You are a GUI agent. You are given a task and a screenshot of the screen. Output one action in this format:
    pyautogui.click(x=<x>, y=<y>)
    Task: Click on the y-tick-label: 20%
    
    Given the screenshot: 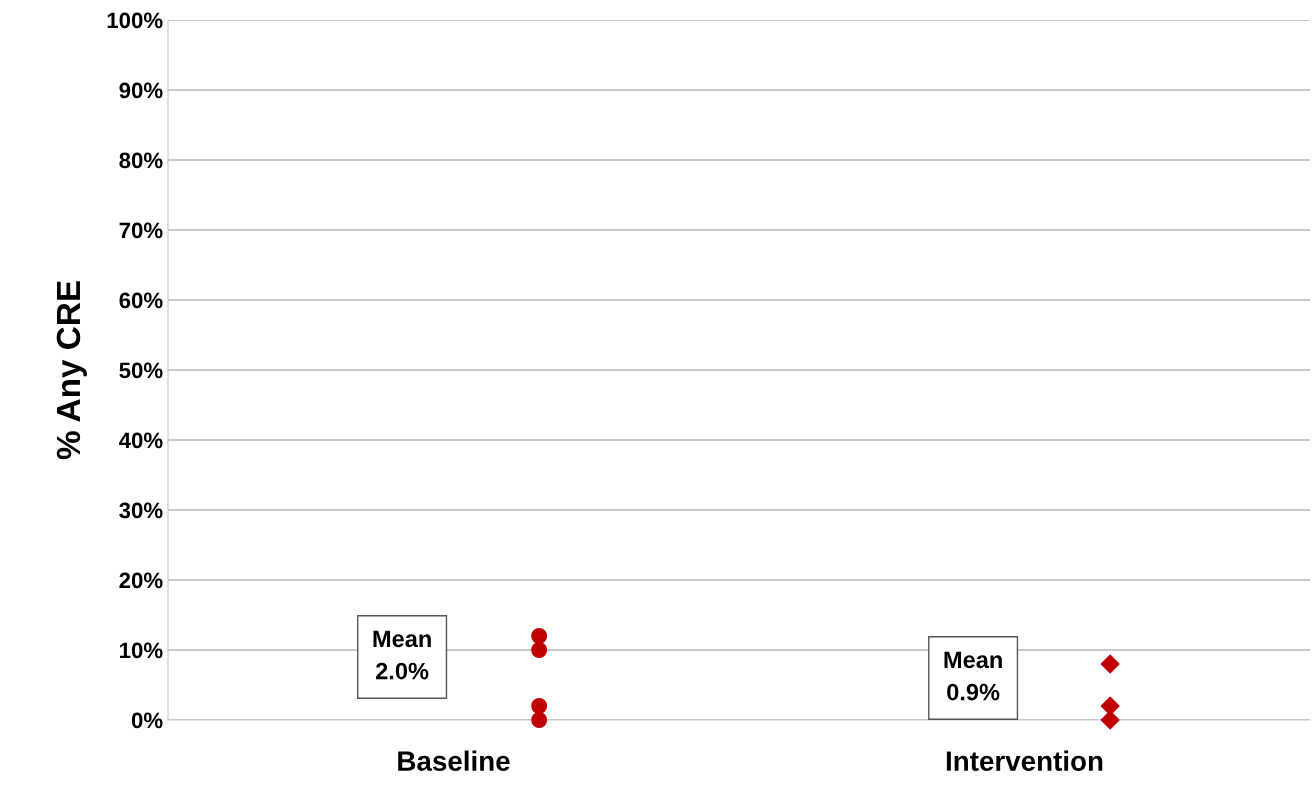 What is the action you would take?
    pyautogui.click(x=141, y=580)
    